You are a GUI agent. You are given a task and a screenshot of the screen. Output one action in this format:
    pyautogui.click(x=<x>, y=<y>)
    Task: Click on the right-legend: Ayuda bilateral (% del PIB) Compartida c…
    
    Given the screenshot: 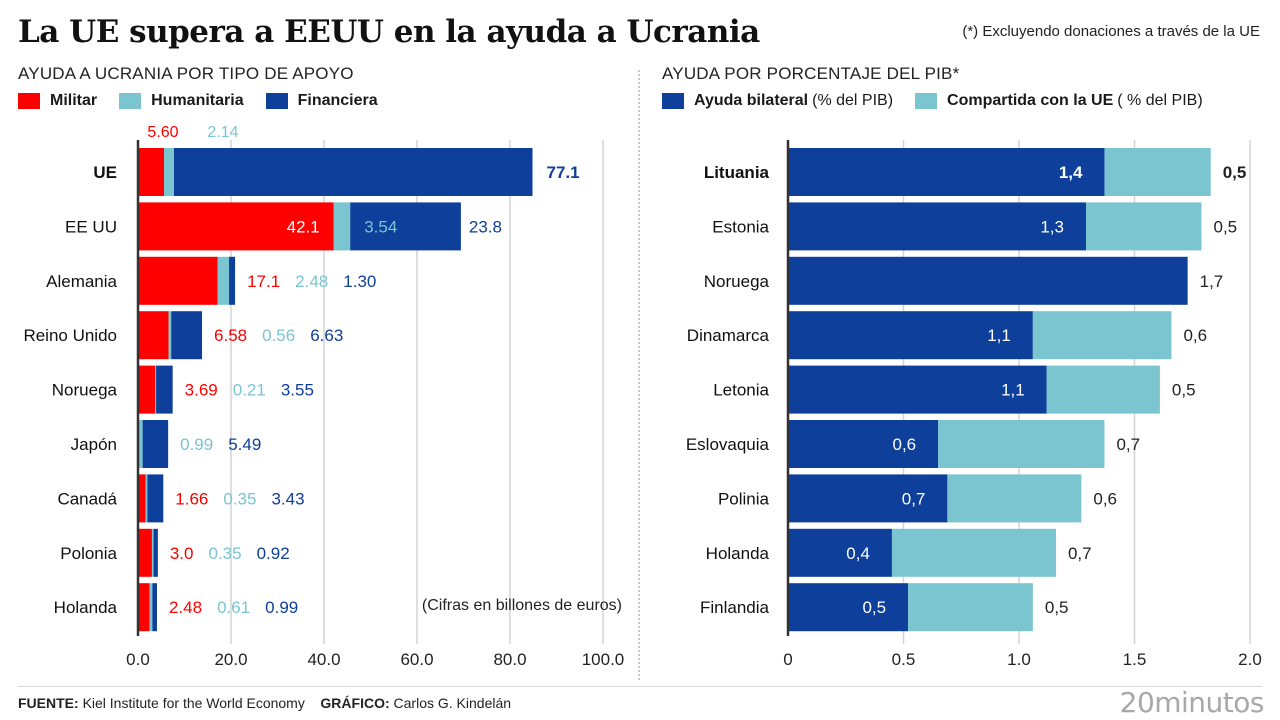 What is the action you would take?
    pyautogui.click(x=943, y=101)
    